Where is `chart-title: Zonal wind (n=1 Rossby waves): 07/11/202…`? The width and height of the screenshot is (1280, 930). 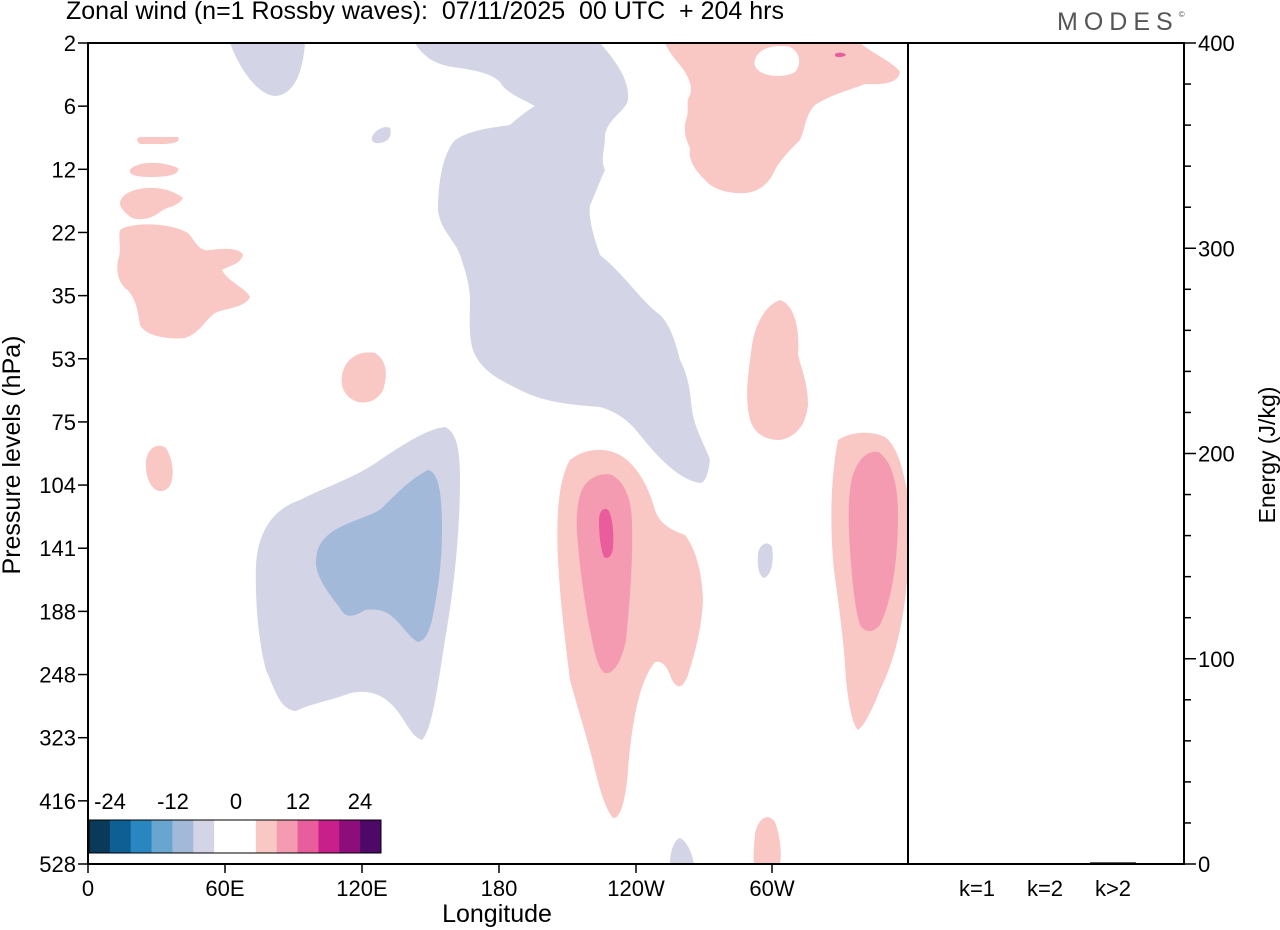
chart-title: Zonal wind (n=1 Rossby waves): 07/11/202… is located at coordinates (425, 12).